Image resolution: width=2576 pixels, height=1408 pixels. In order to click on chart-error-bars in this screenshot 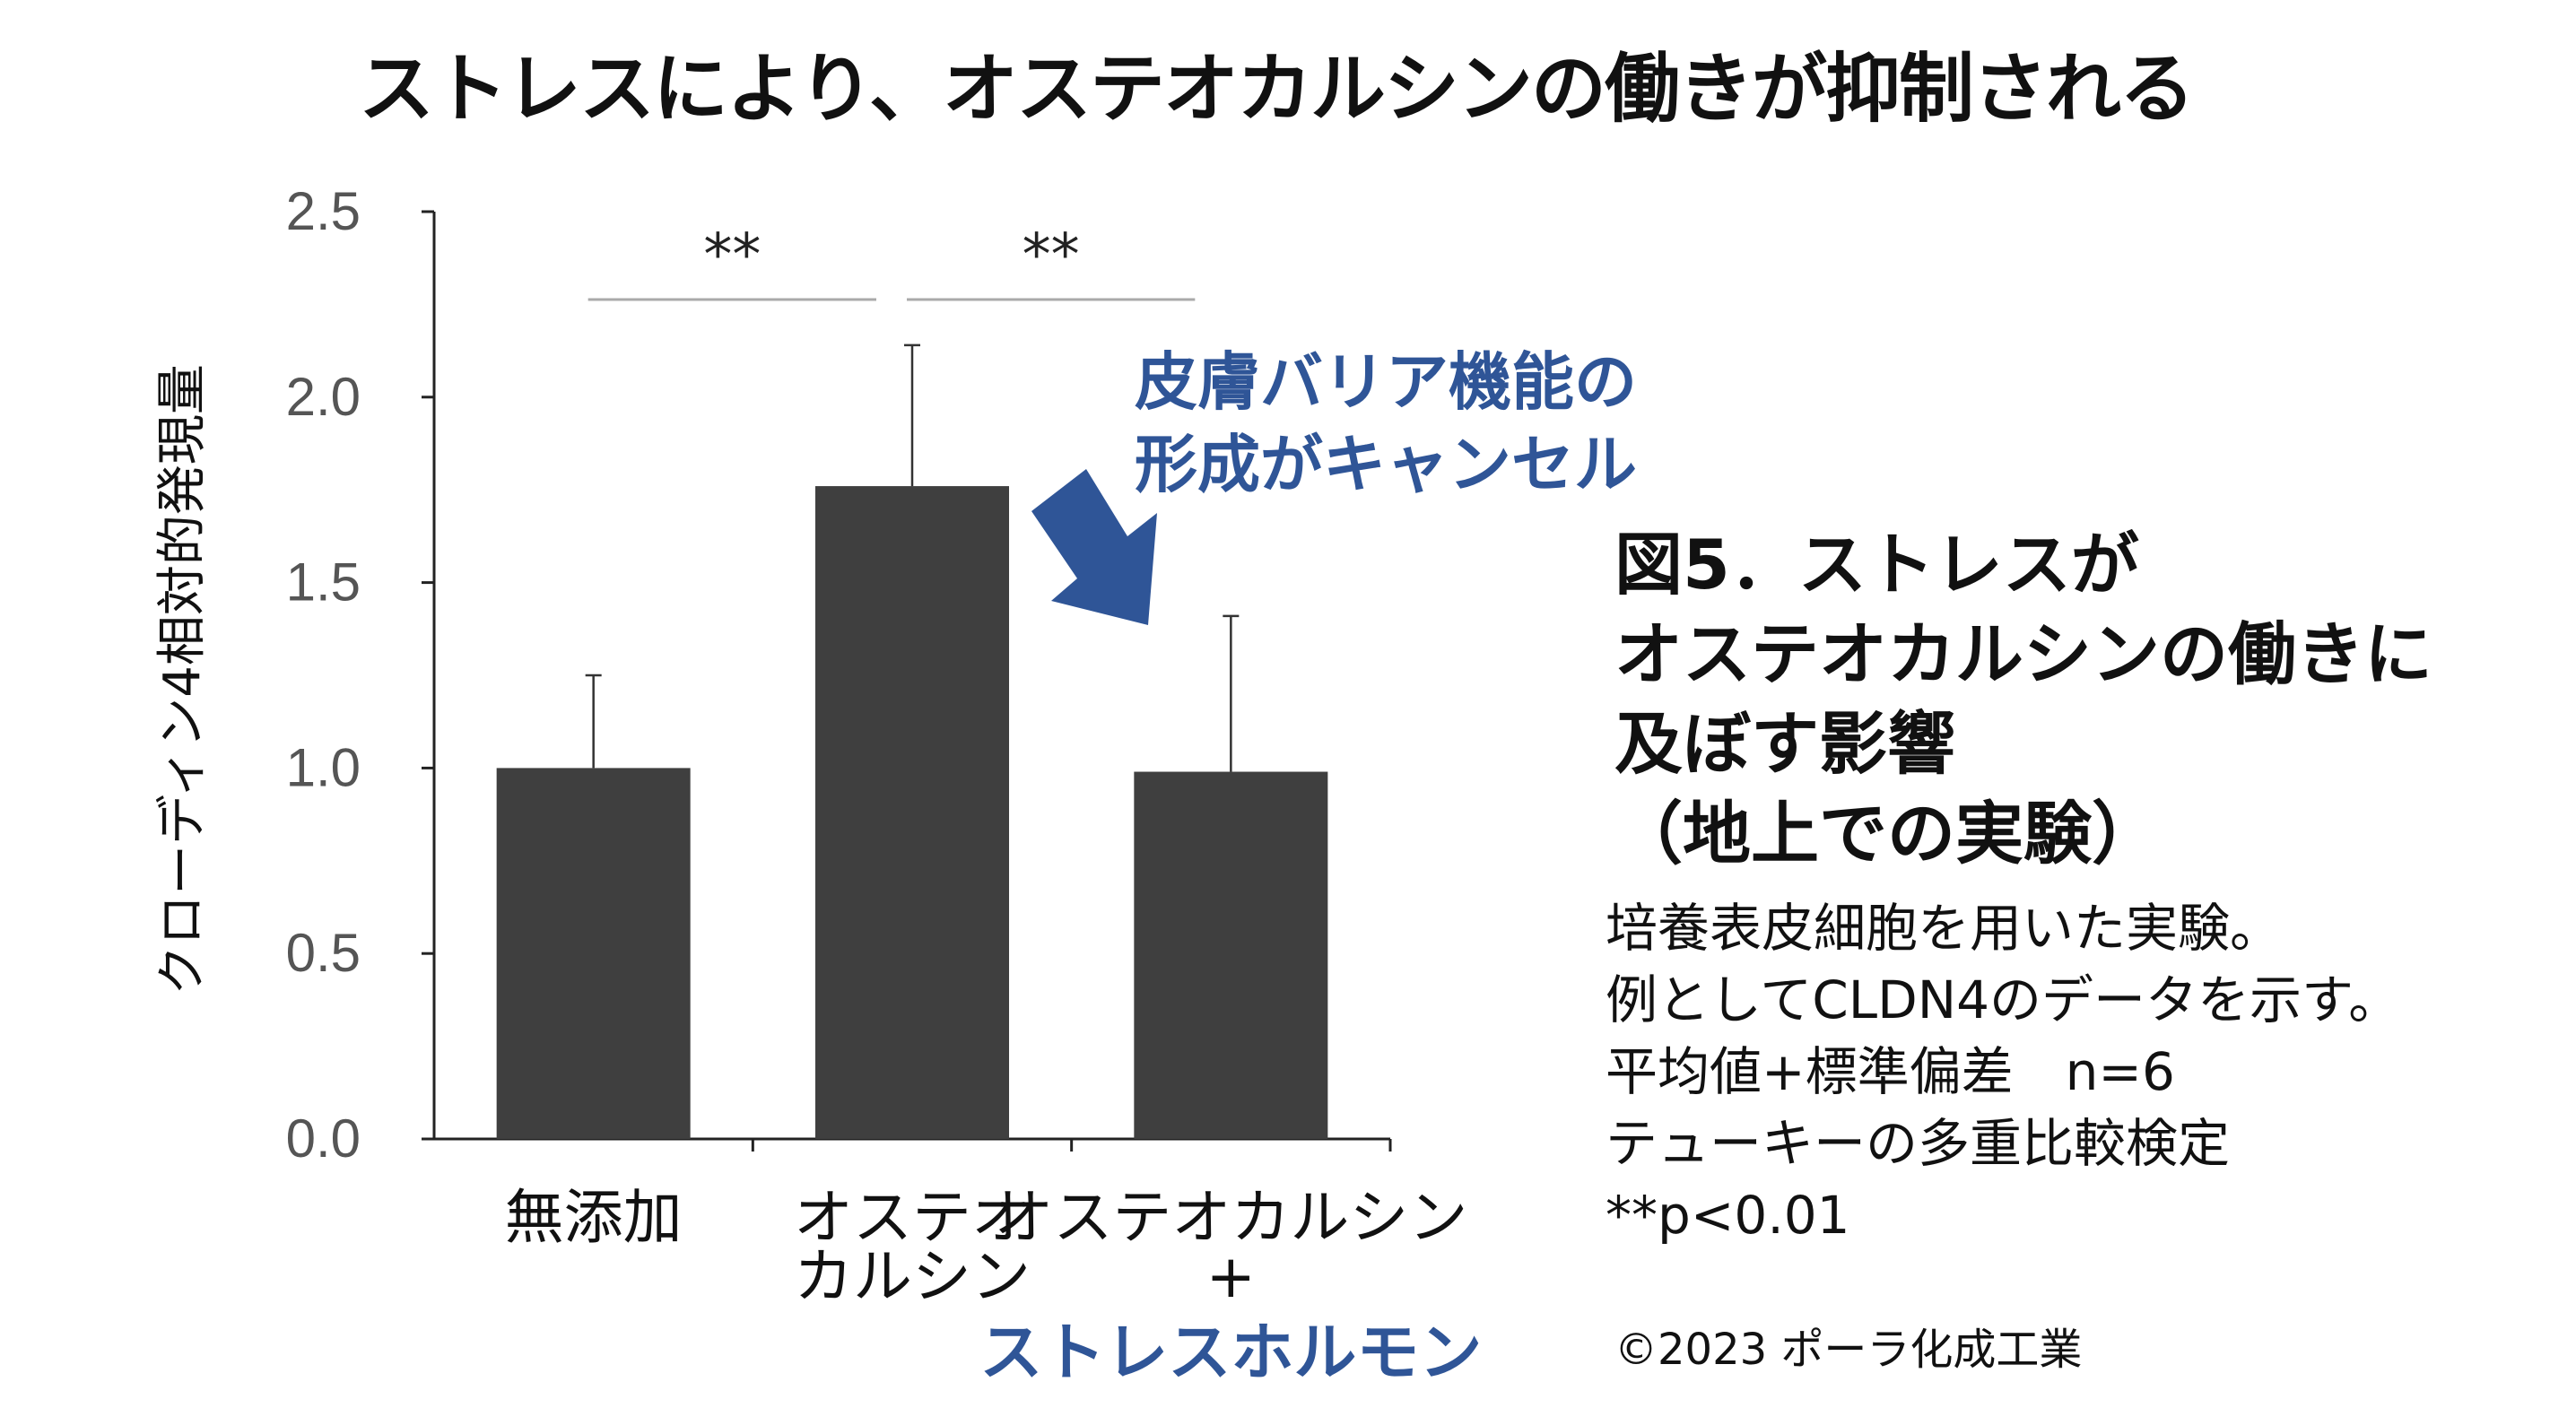, I will do `click(912, 557)`.